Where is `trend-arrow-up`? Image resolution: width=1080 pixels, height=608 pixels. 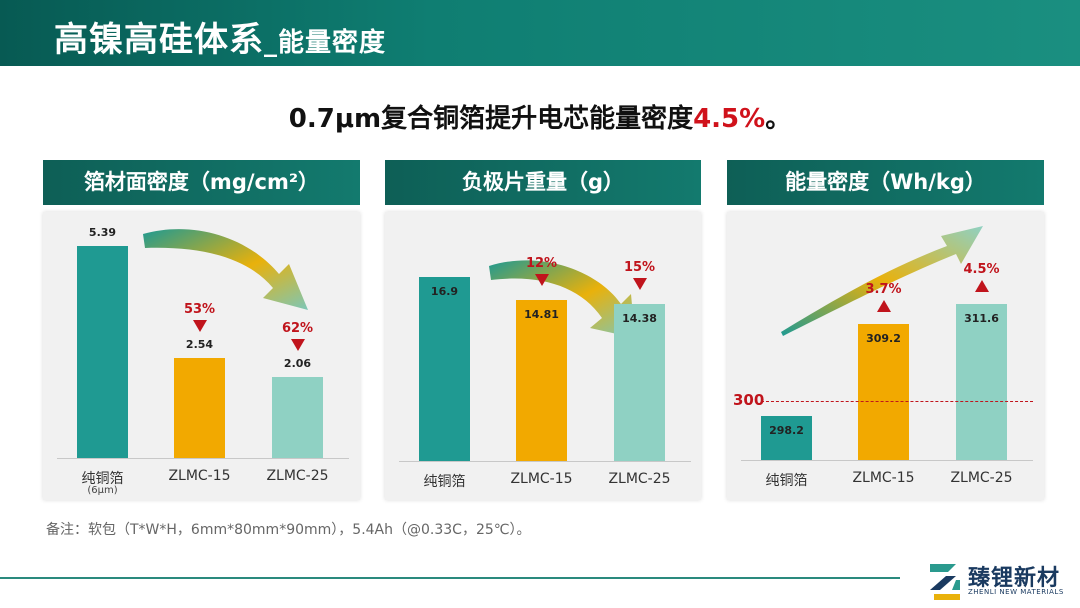 trend-arrow-up is located at coordinates (882, 281).